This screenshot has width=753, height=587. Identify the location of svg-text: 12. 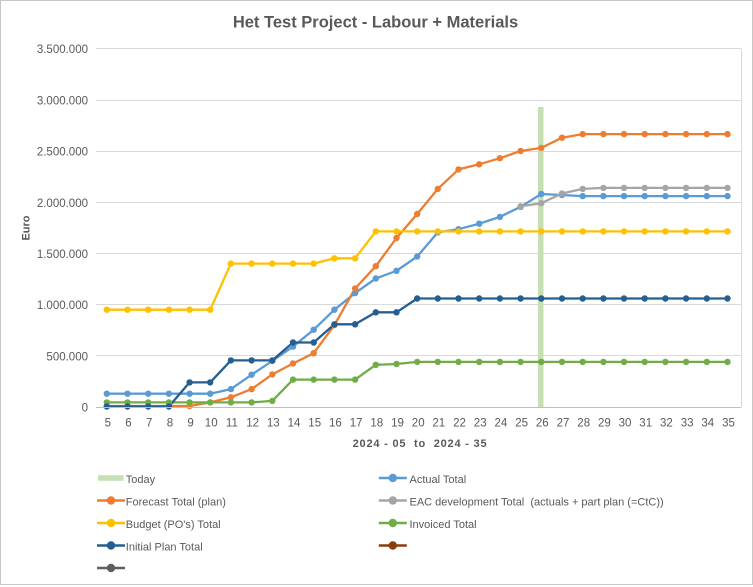
(252, 424).